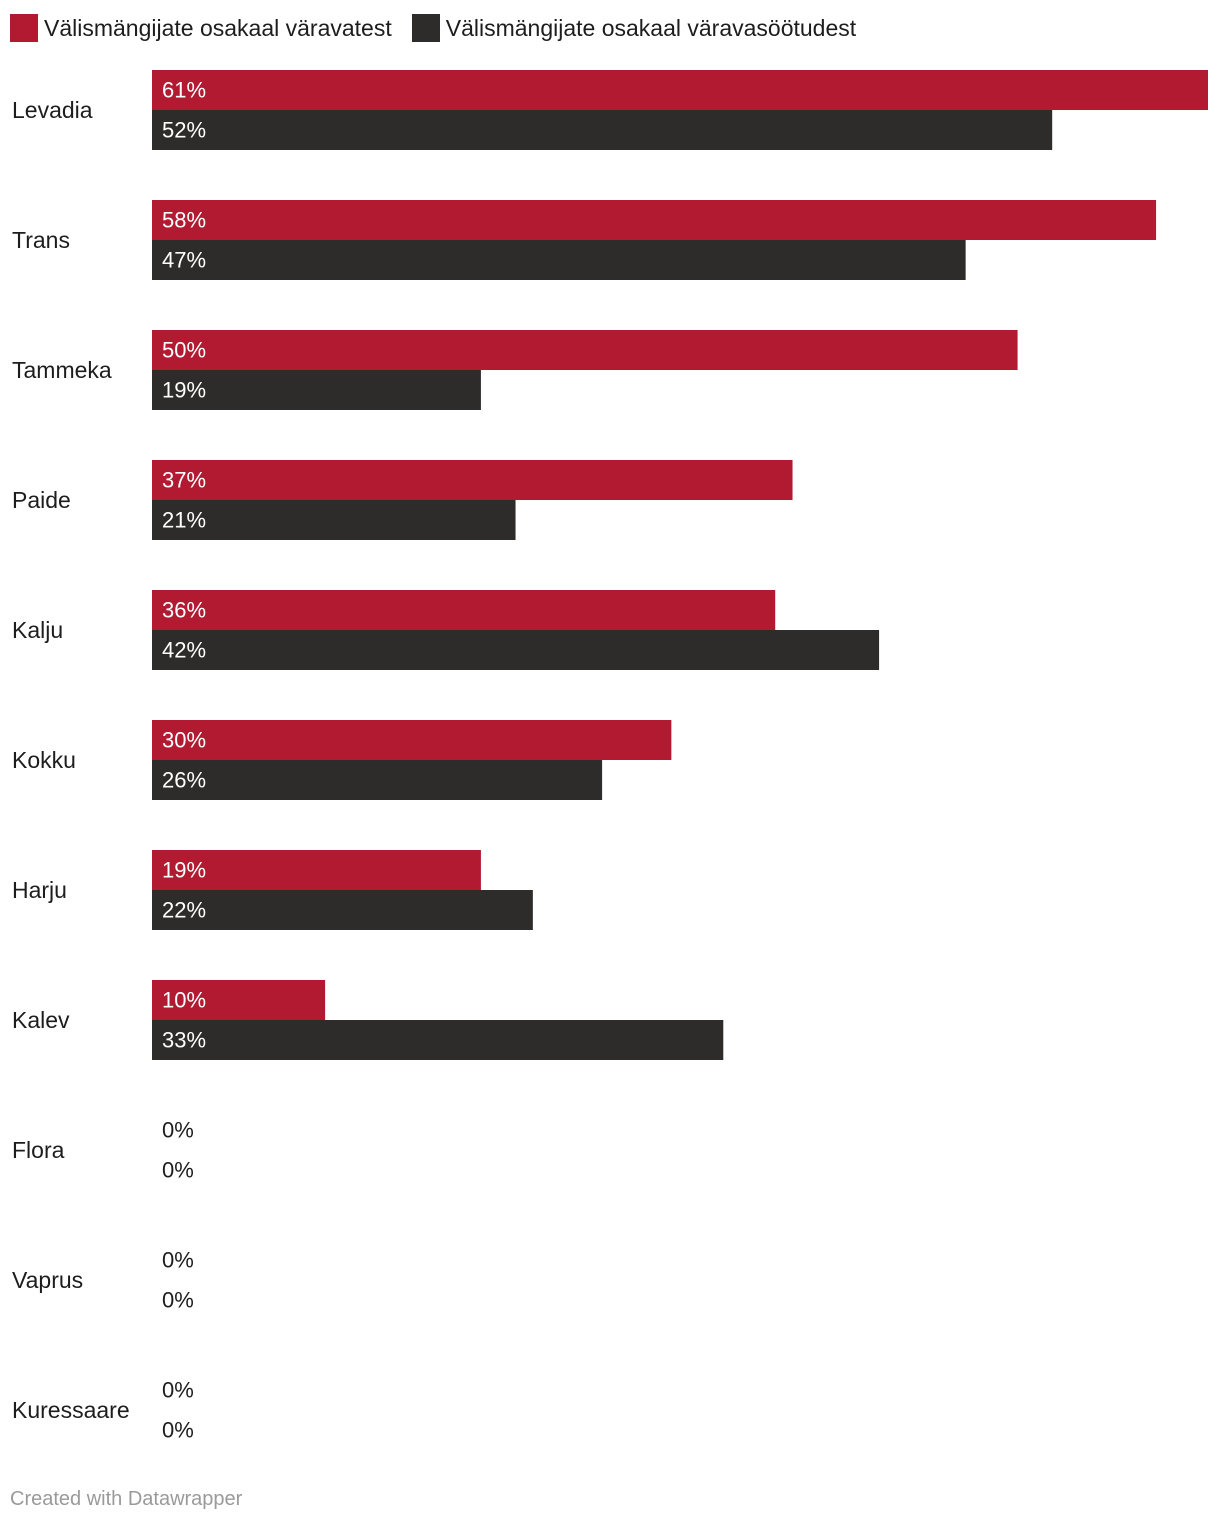 Image resolution: width=1220 pixels, height=1526 pixels. What do you see at coordinates (602, 130) in the screenshot?
I see `bar-assists-levadia` at bounding box center [602, 130].